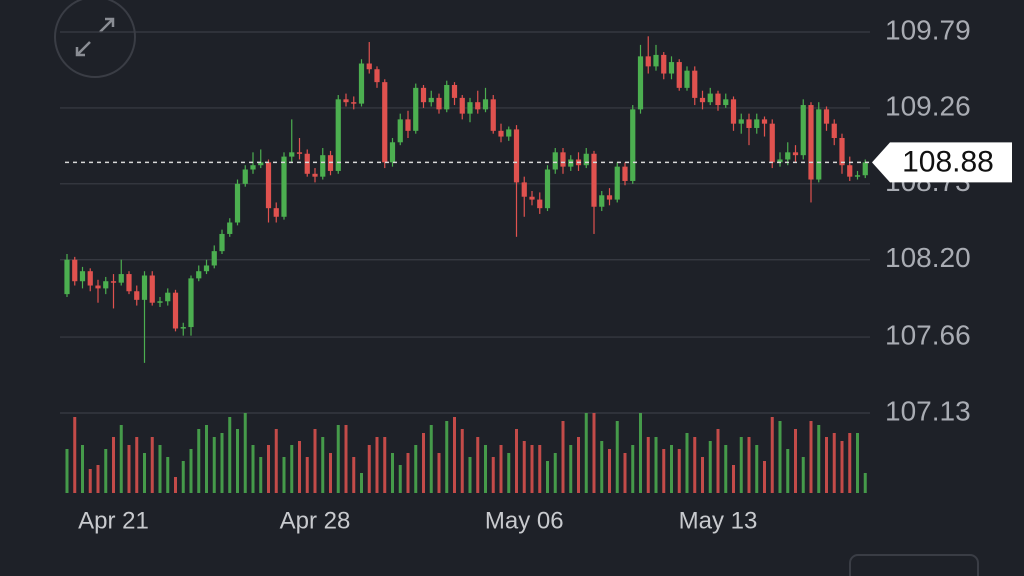  I want to click on y-tick-label: 107.66, so click(928, 334).